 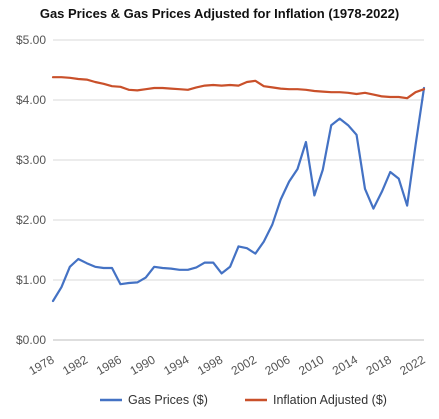 What do you see at coordinates (277, 365) in the screenshot?
I see `x-tick-label: 2006` at bounding box center [277, 365].